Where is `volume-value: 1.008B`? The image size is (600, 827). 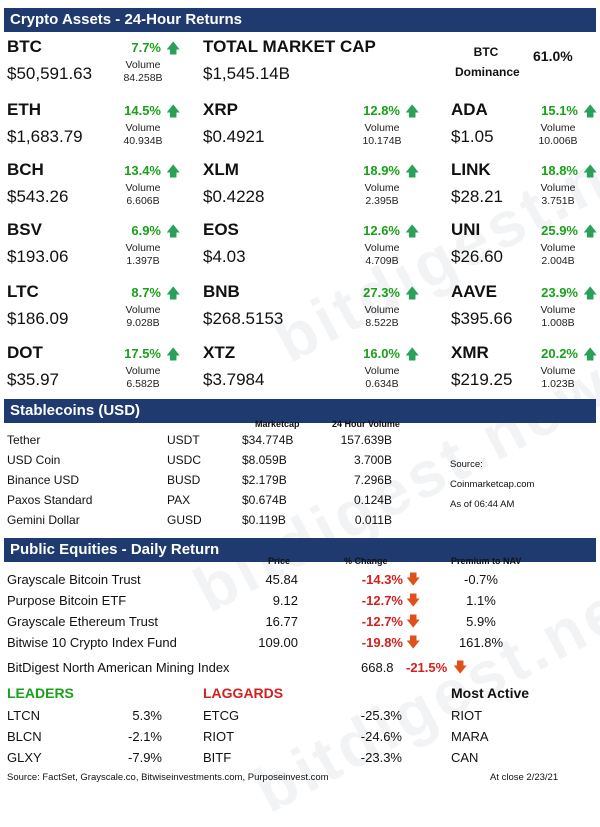 volume-value: 1.008B is located at coordinates (558, 323).